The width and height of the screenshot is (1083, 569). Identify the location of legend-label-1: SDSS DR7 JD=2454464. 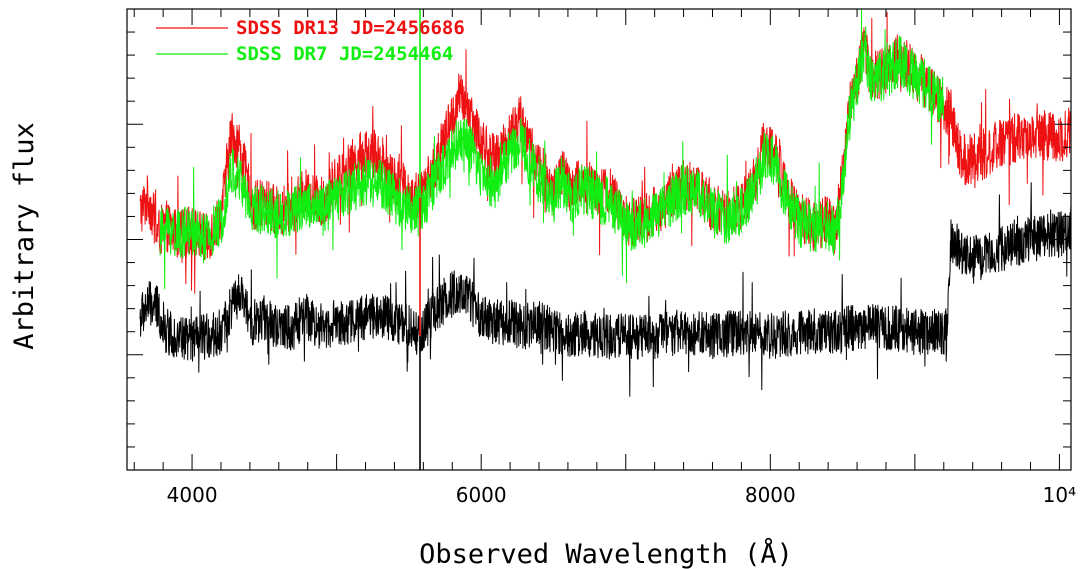
(344, 54).